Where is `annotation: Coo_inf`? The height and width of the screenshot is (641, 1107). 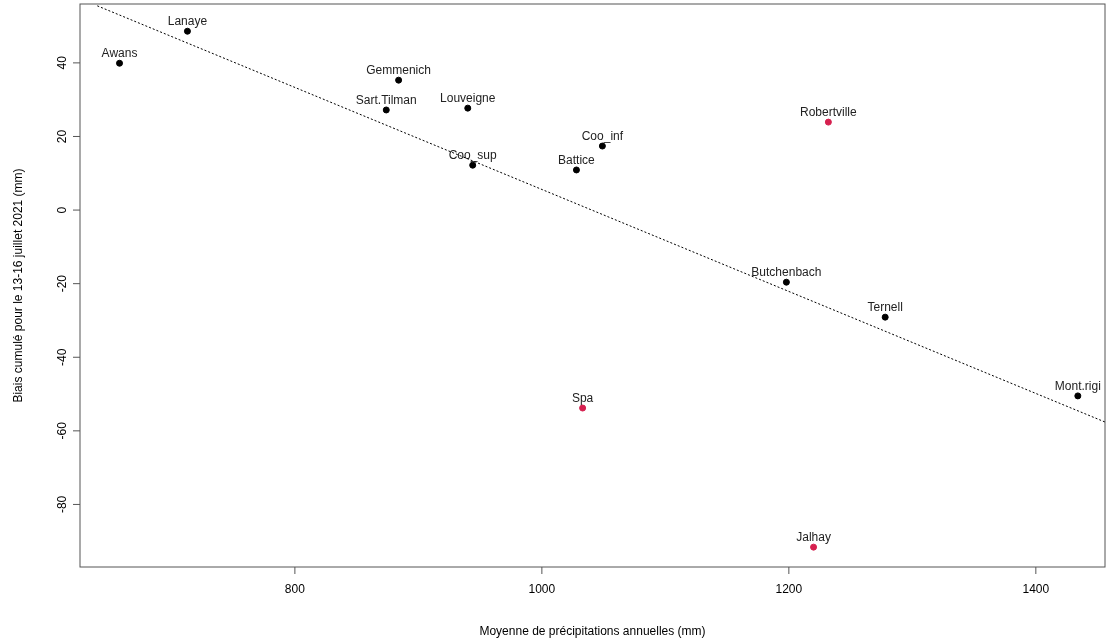
annotation: Coo_inf is located at coordinates (602, 136).